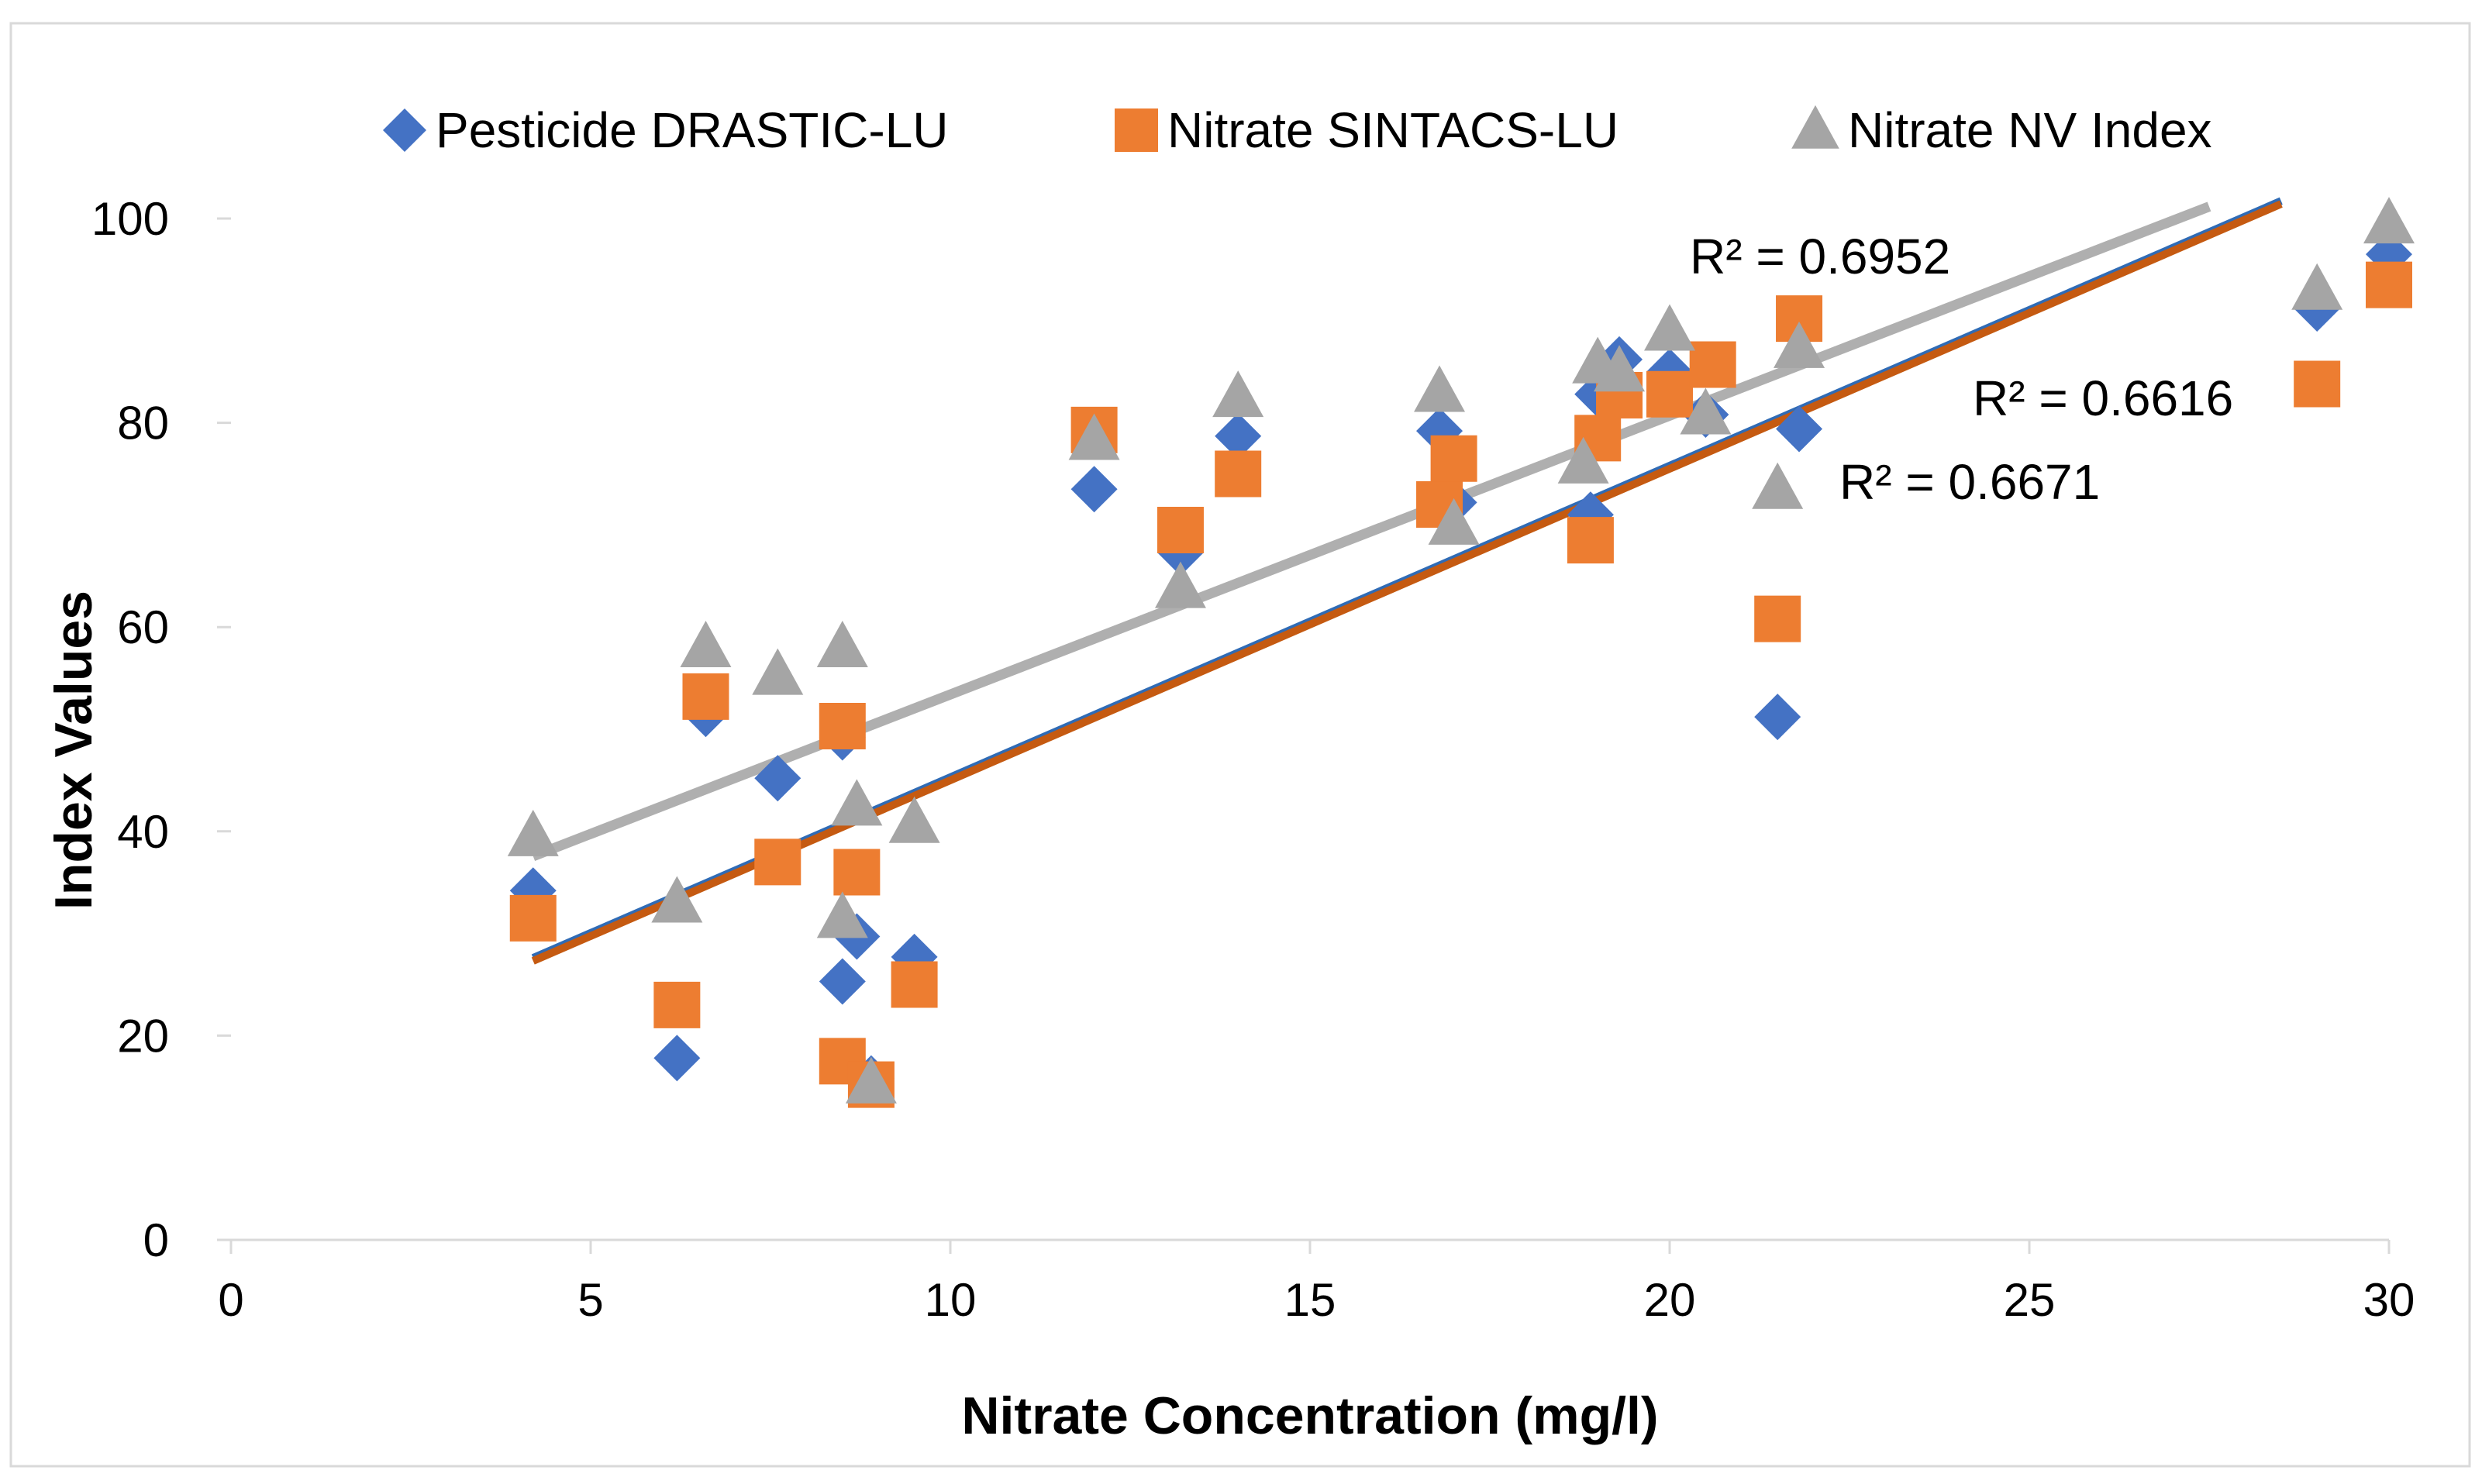 This screenshot has height=1484, width=2482. What do you see at coordinates (590, 1300) in the screenshot?
I see `x-tick-label: 5` at bounding box center [590, 1300].